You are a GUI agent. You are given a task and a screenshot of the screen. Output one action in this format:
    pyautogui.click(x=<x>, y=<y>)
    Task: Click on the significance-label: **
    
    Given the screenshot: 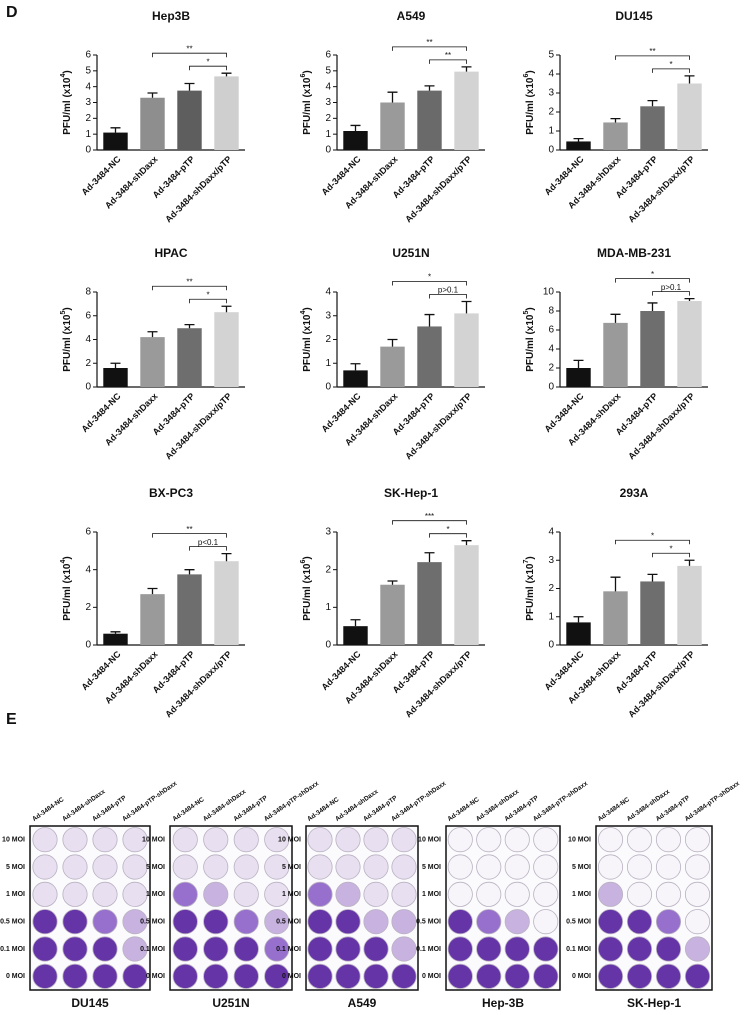 What is the action you would take?
    pyautogui.click(x=429, y=42)
    